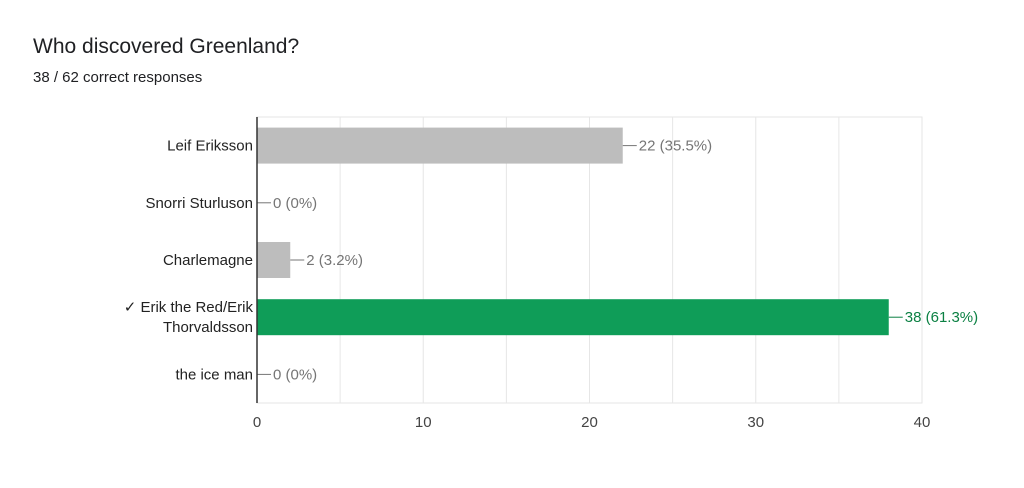 This screenshot has height=488, width=1024. I want to click on data-label: 2 (3.2%), so click(334, 260).